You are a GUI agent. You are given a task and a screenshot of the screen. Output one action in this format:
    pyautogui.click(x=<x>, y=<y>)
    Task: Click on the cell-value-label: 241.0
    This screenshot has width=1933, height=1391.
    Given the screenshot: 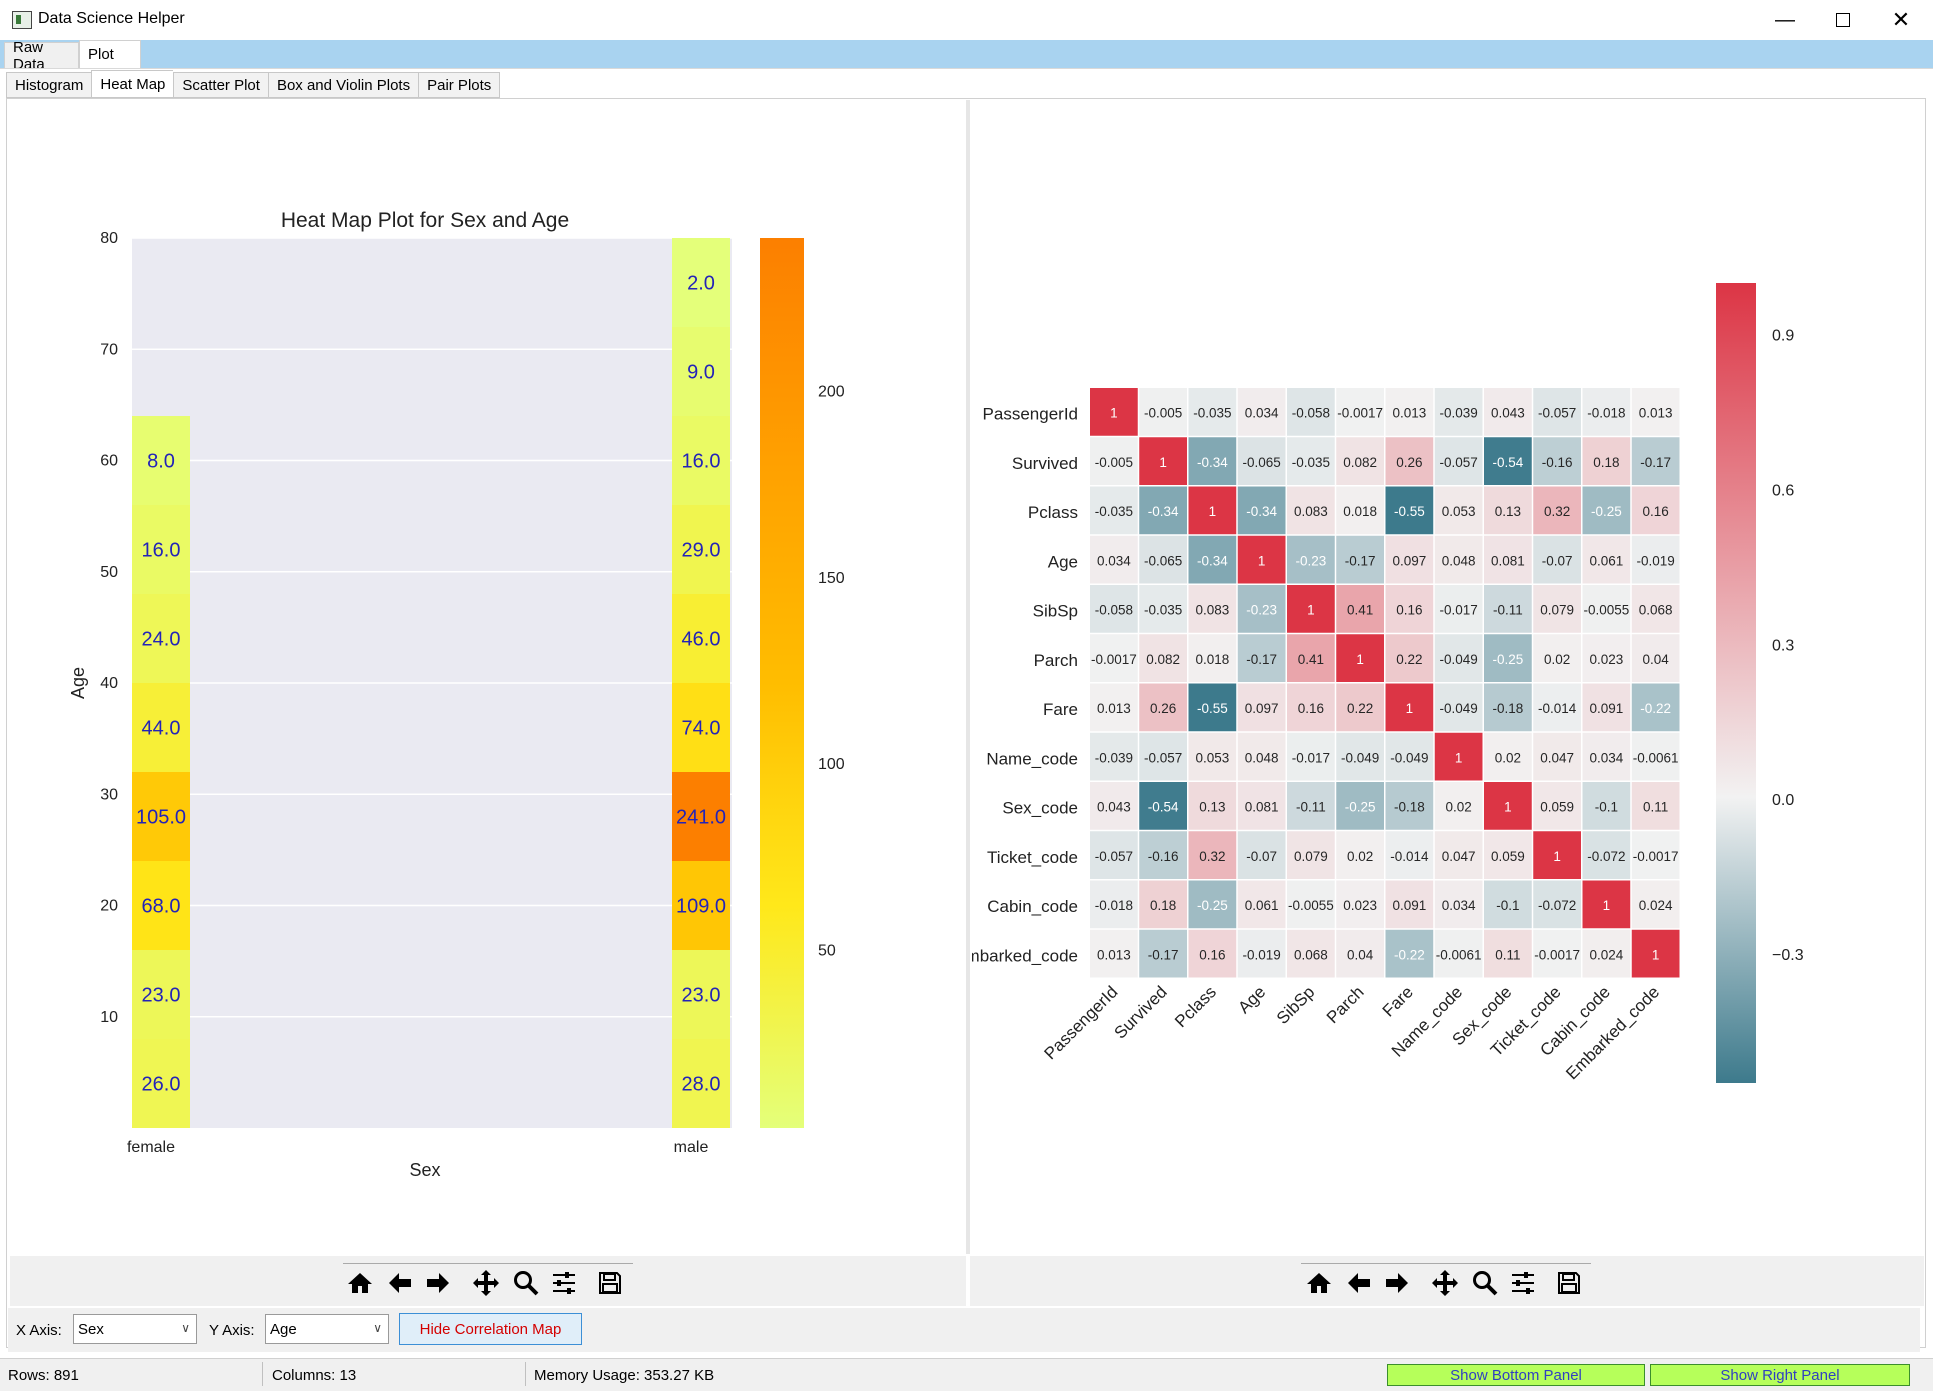 What is the action you would take?
    pyautogui.click(x=701, y=818)
    